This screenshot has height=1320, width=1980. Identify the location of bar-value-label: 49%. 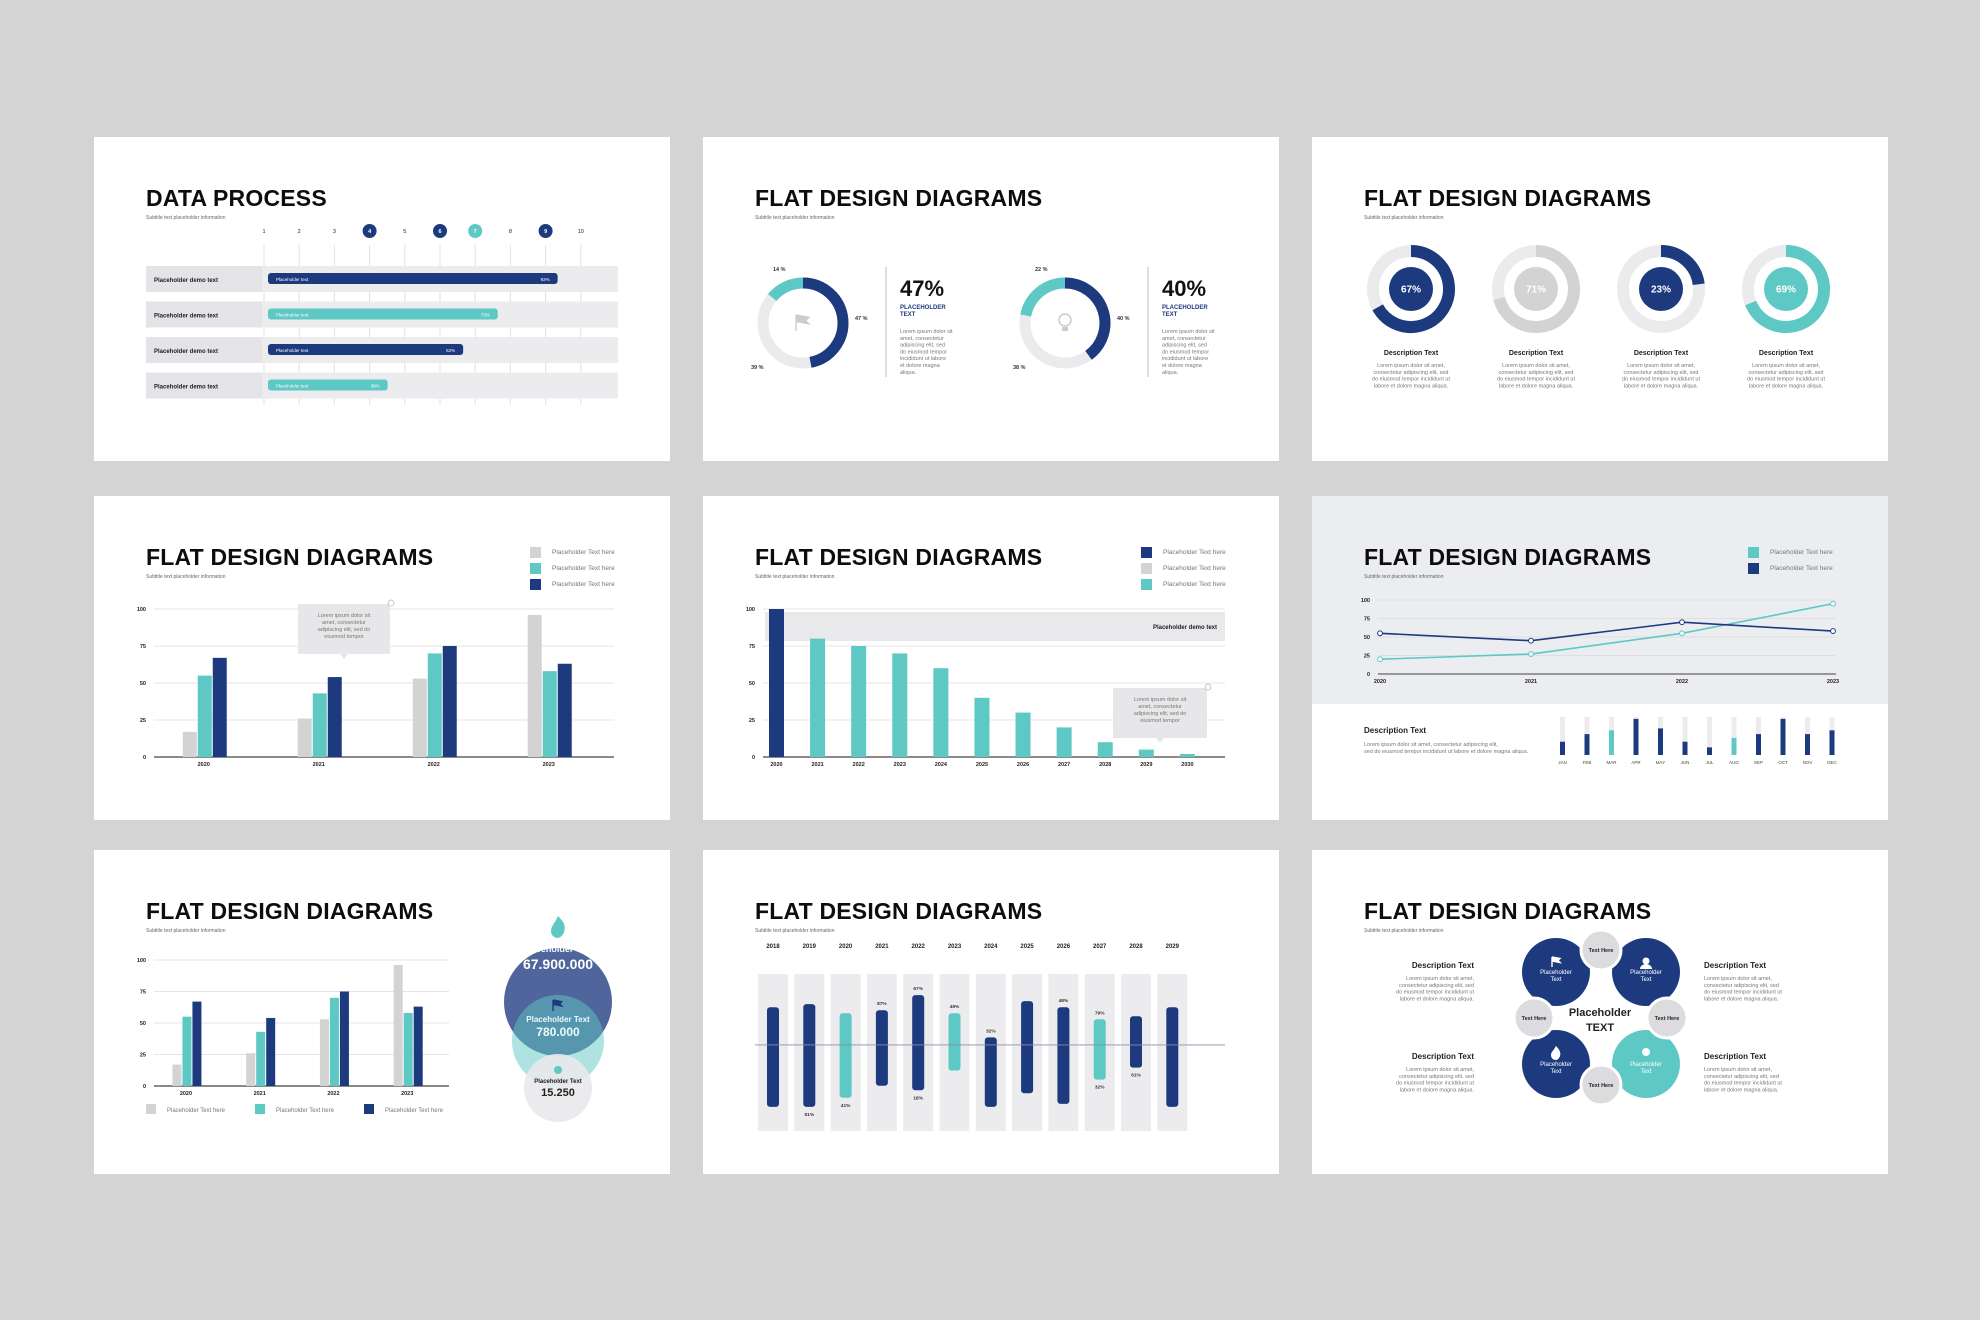
(955, 1007).